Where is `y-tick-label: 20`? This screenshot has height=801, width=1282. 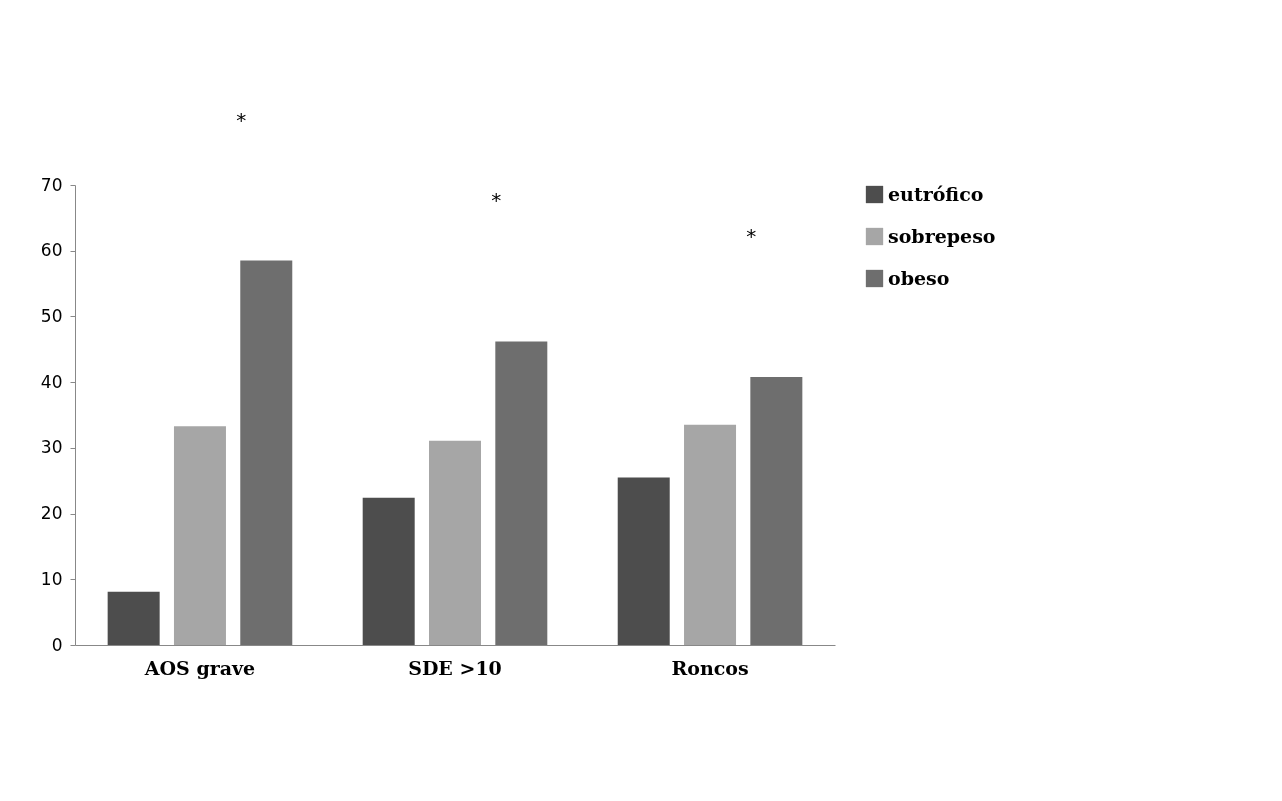 y-tick-label: 20 is located at coordinates (51, 513).